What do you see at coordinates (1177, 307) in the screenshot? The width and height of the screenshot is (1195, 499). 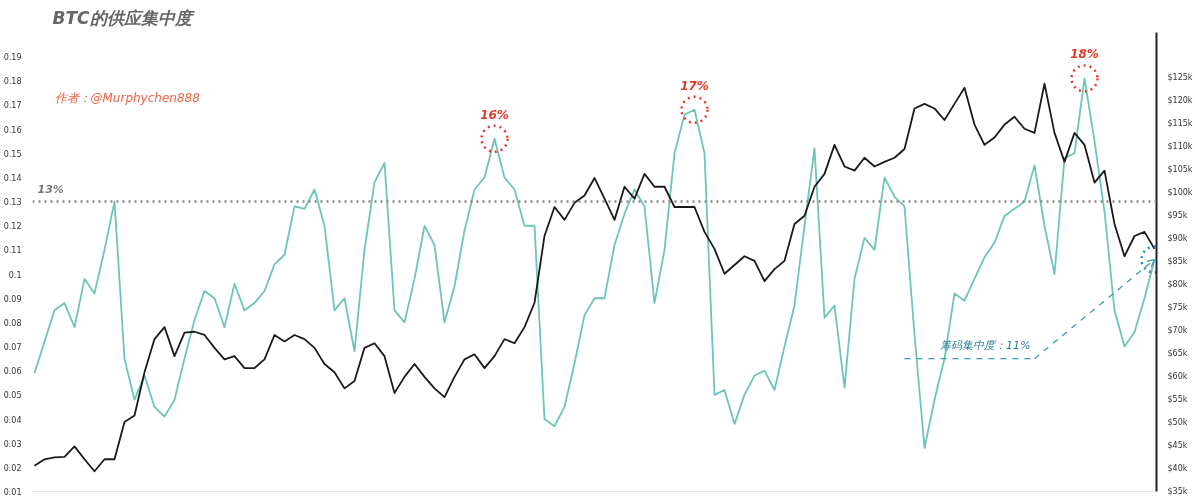 I see `y2-tick-label: $75k` at bounding box center [1177, 307].